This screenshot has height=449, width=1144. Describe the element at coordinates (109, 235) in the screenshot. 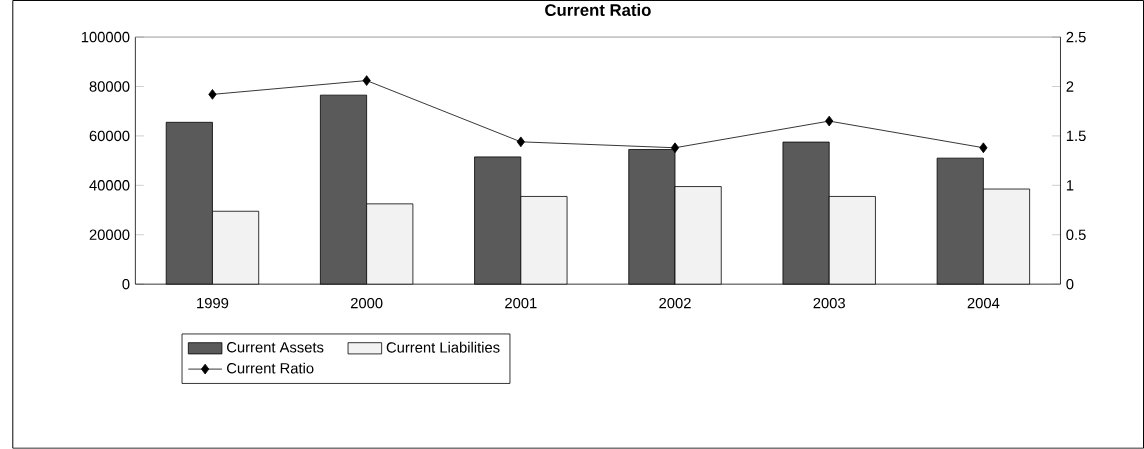

I see `y-tick-label: 20000` at that location.